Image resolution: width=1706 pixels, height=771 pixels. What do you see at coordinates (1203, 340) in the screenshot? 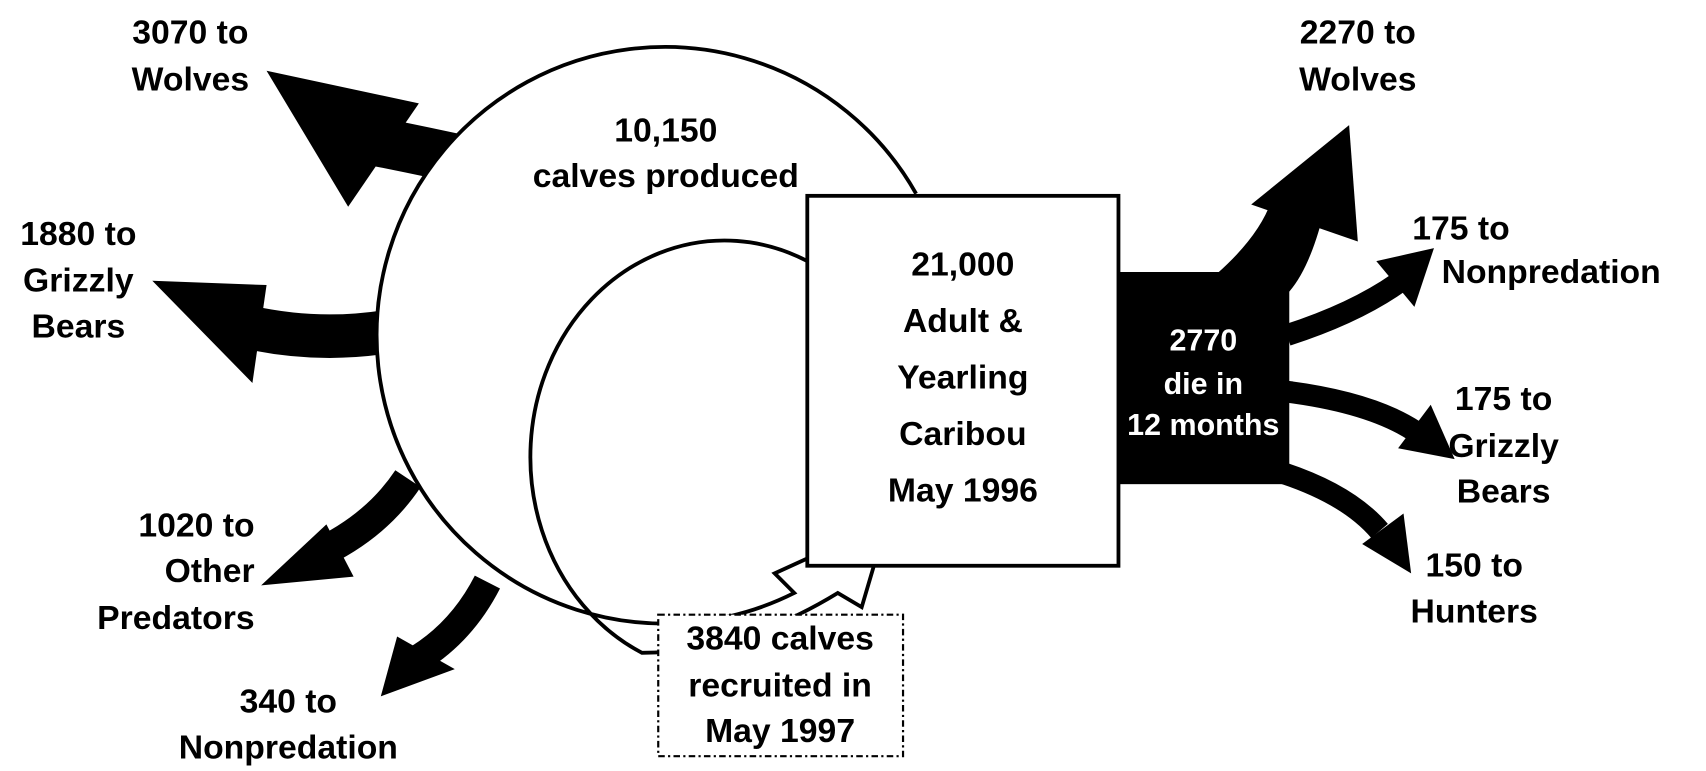
I see `node-label: 2770` at bounding box center [1203, 340].